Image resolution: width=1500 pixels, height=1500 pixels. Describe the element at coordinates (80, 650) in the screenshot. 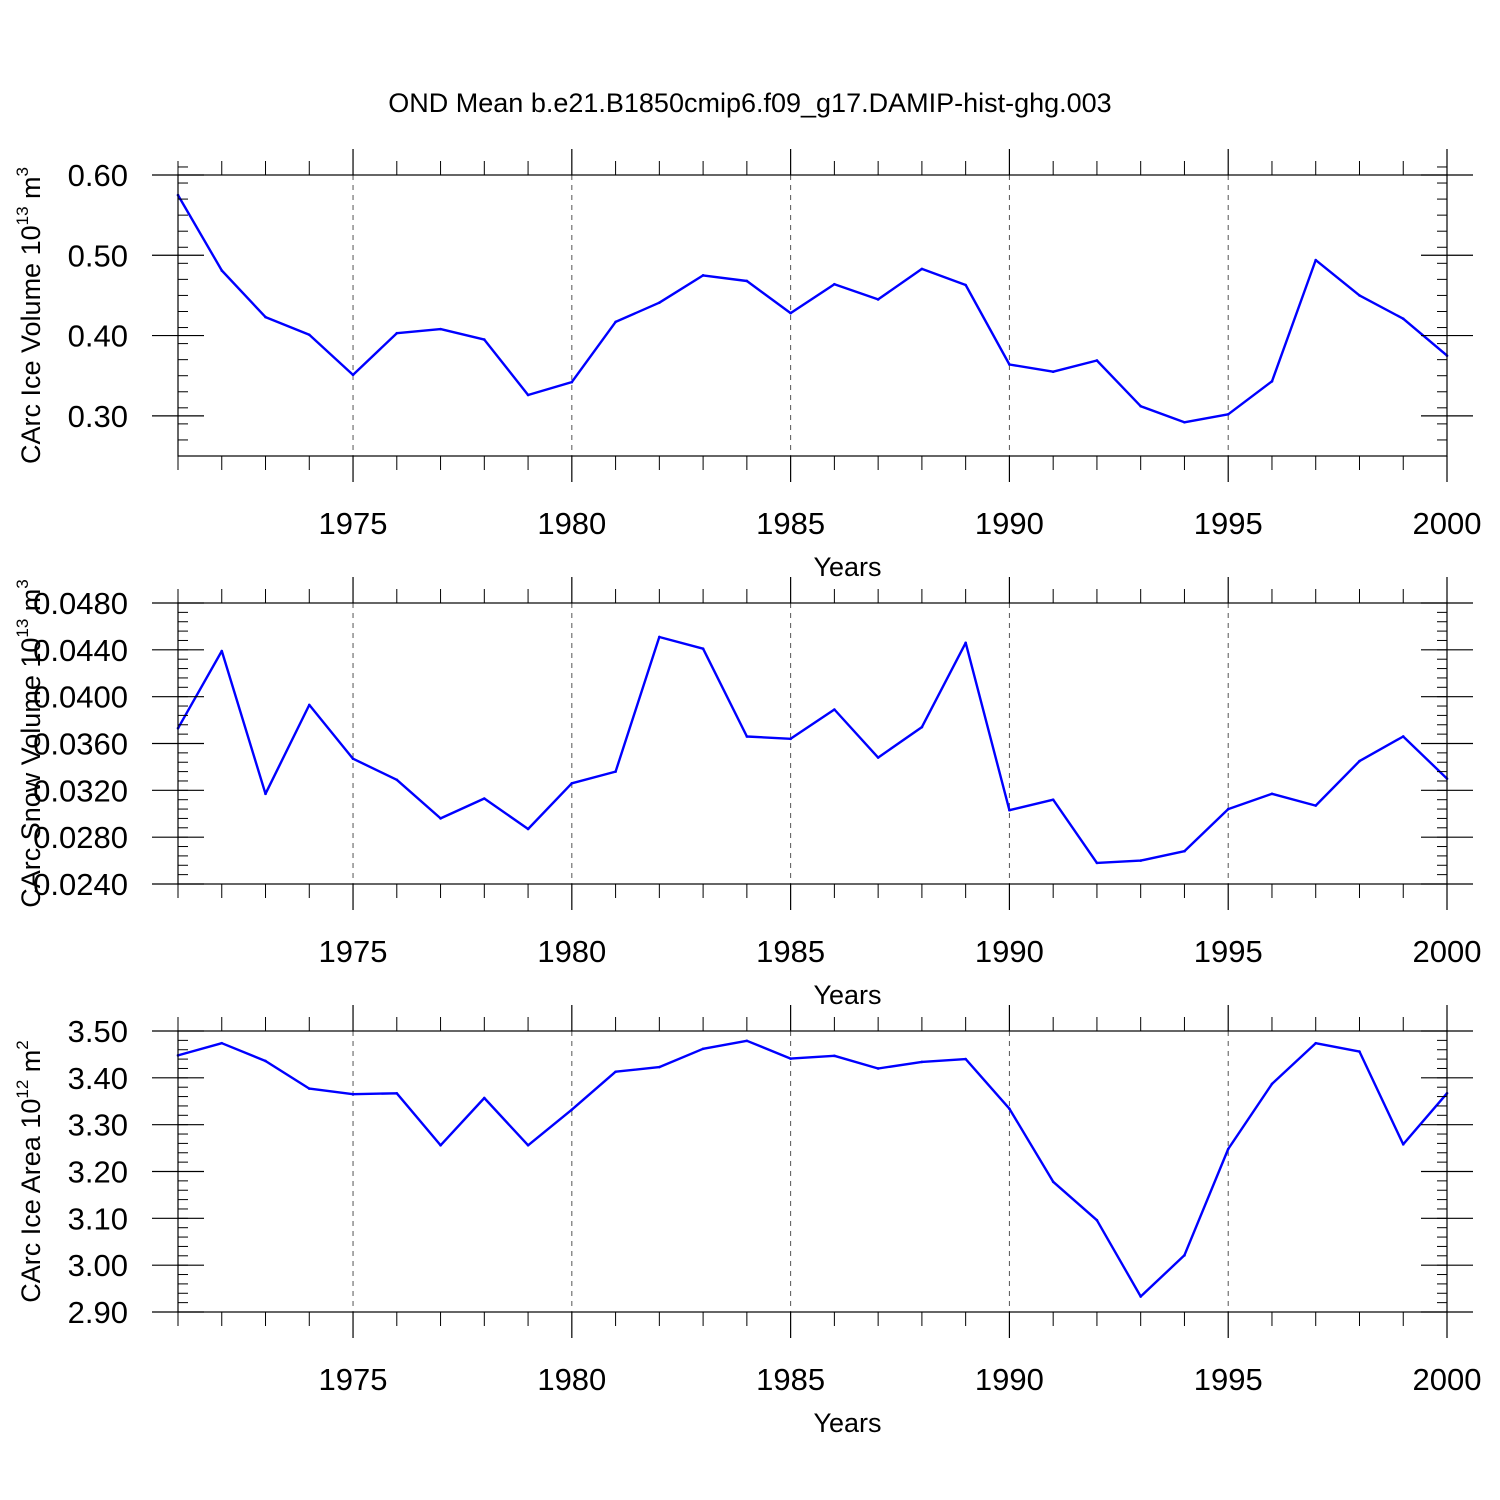

I see `y-tick-label: 0.0440` at that location.